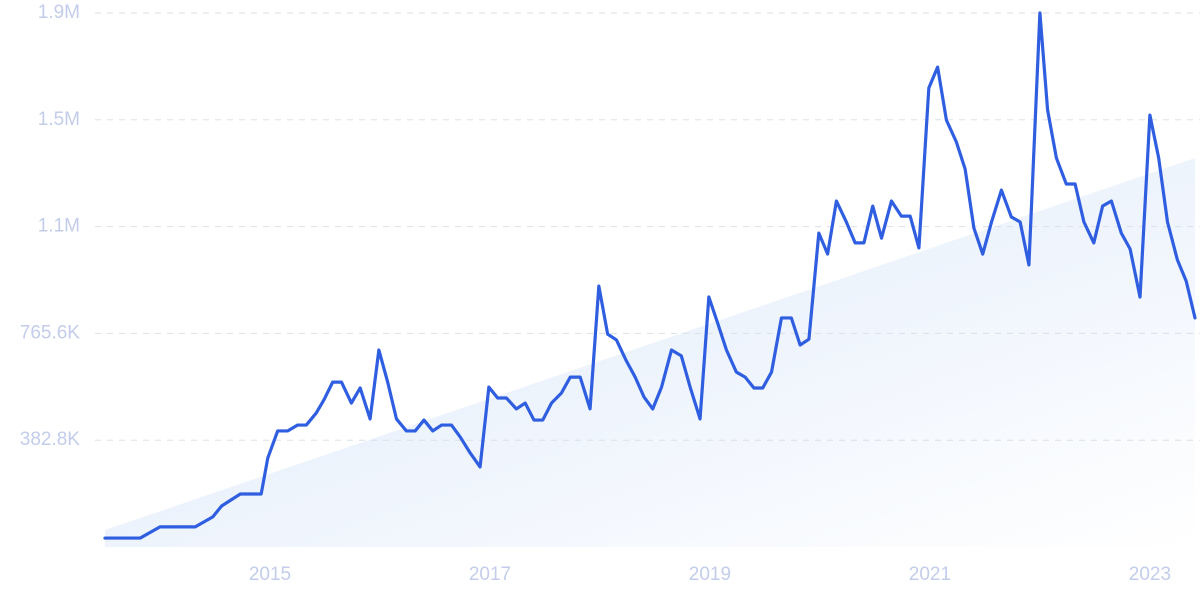  I want to click on y-tick-label: 1.1M, so click(59, 226).